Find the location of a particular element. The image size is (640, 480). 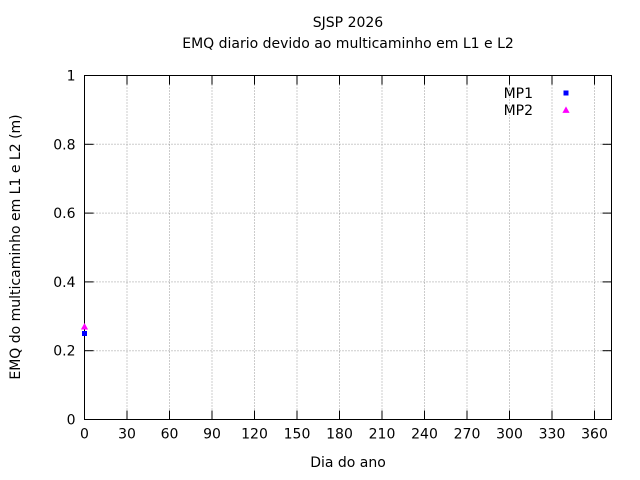

legend-marker-mp1 is located at coordinates (566, 93).